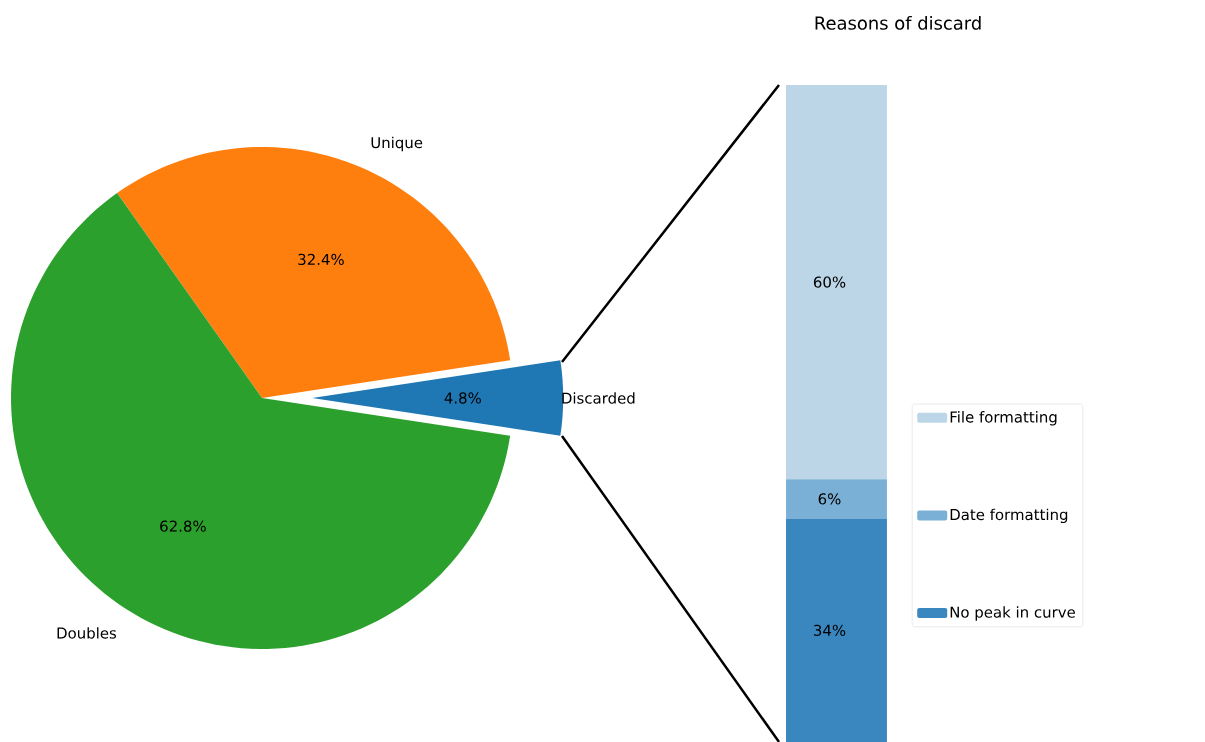 The height and width of the screenshot is (742, 1205). What do you see at coordinates (830, 630) in the screenshot?
I see `data-label: 34%` at bounding box center [830, 630].